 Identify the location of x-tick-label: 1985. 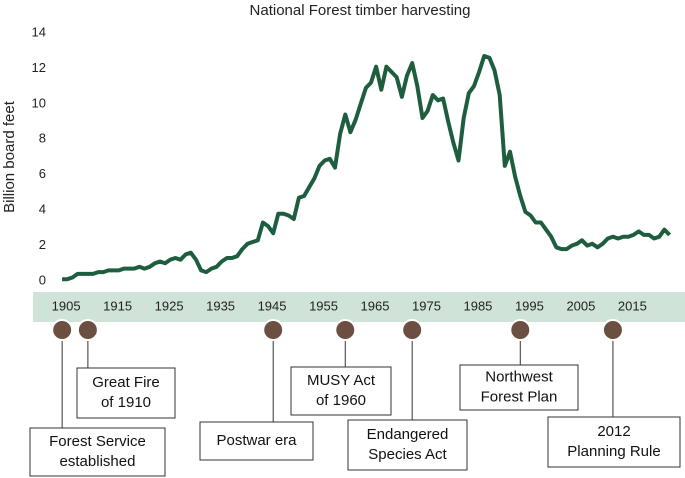
(477, 305).